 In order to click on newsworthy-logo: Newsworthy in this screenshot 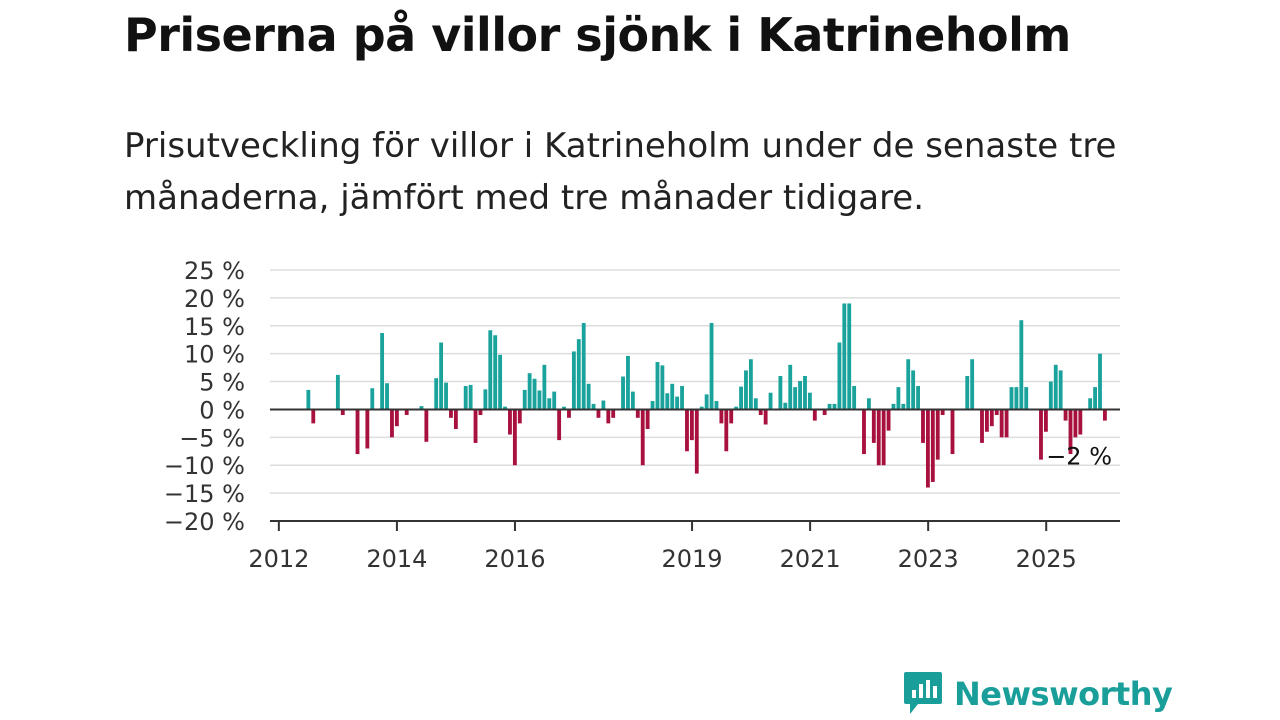, I will do `click(1037, 694)`.